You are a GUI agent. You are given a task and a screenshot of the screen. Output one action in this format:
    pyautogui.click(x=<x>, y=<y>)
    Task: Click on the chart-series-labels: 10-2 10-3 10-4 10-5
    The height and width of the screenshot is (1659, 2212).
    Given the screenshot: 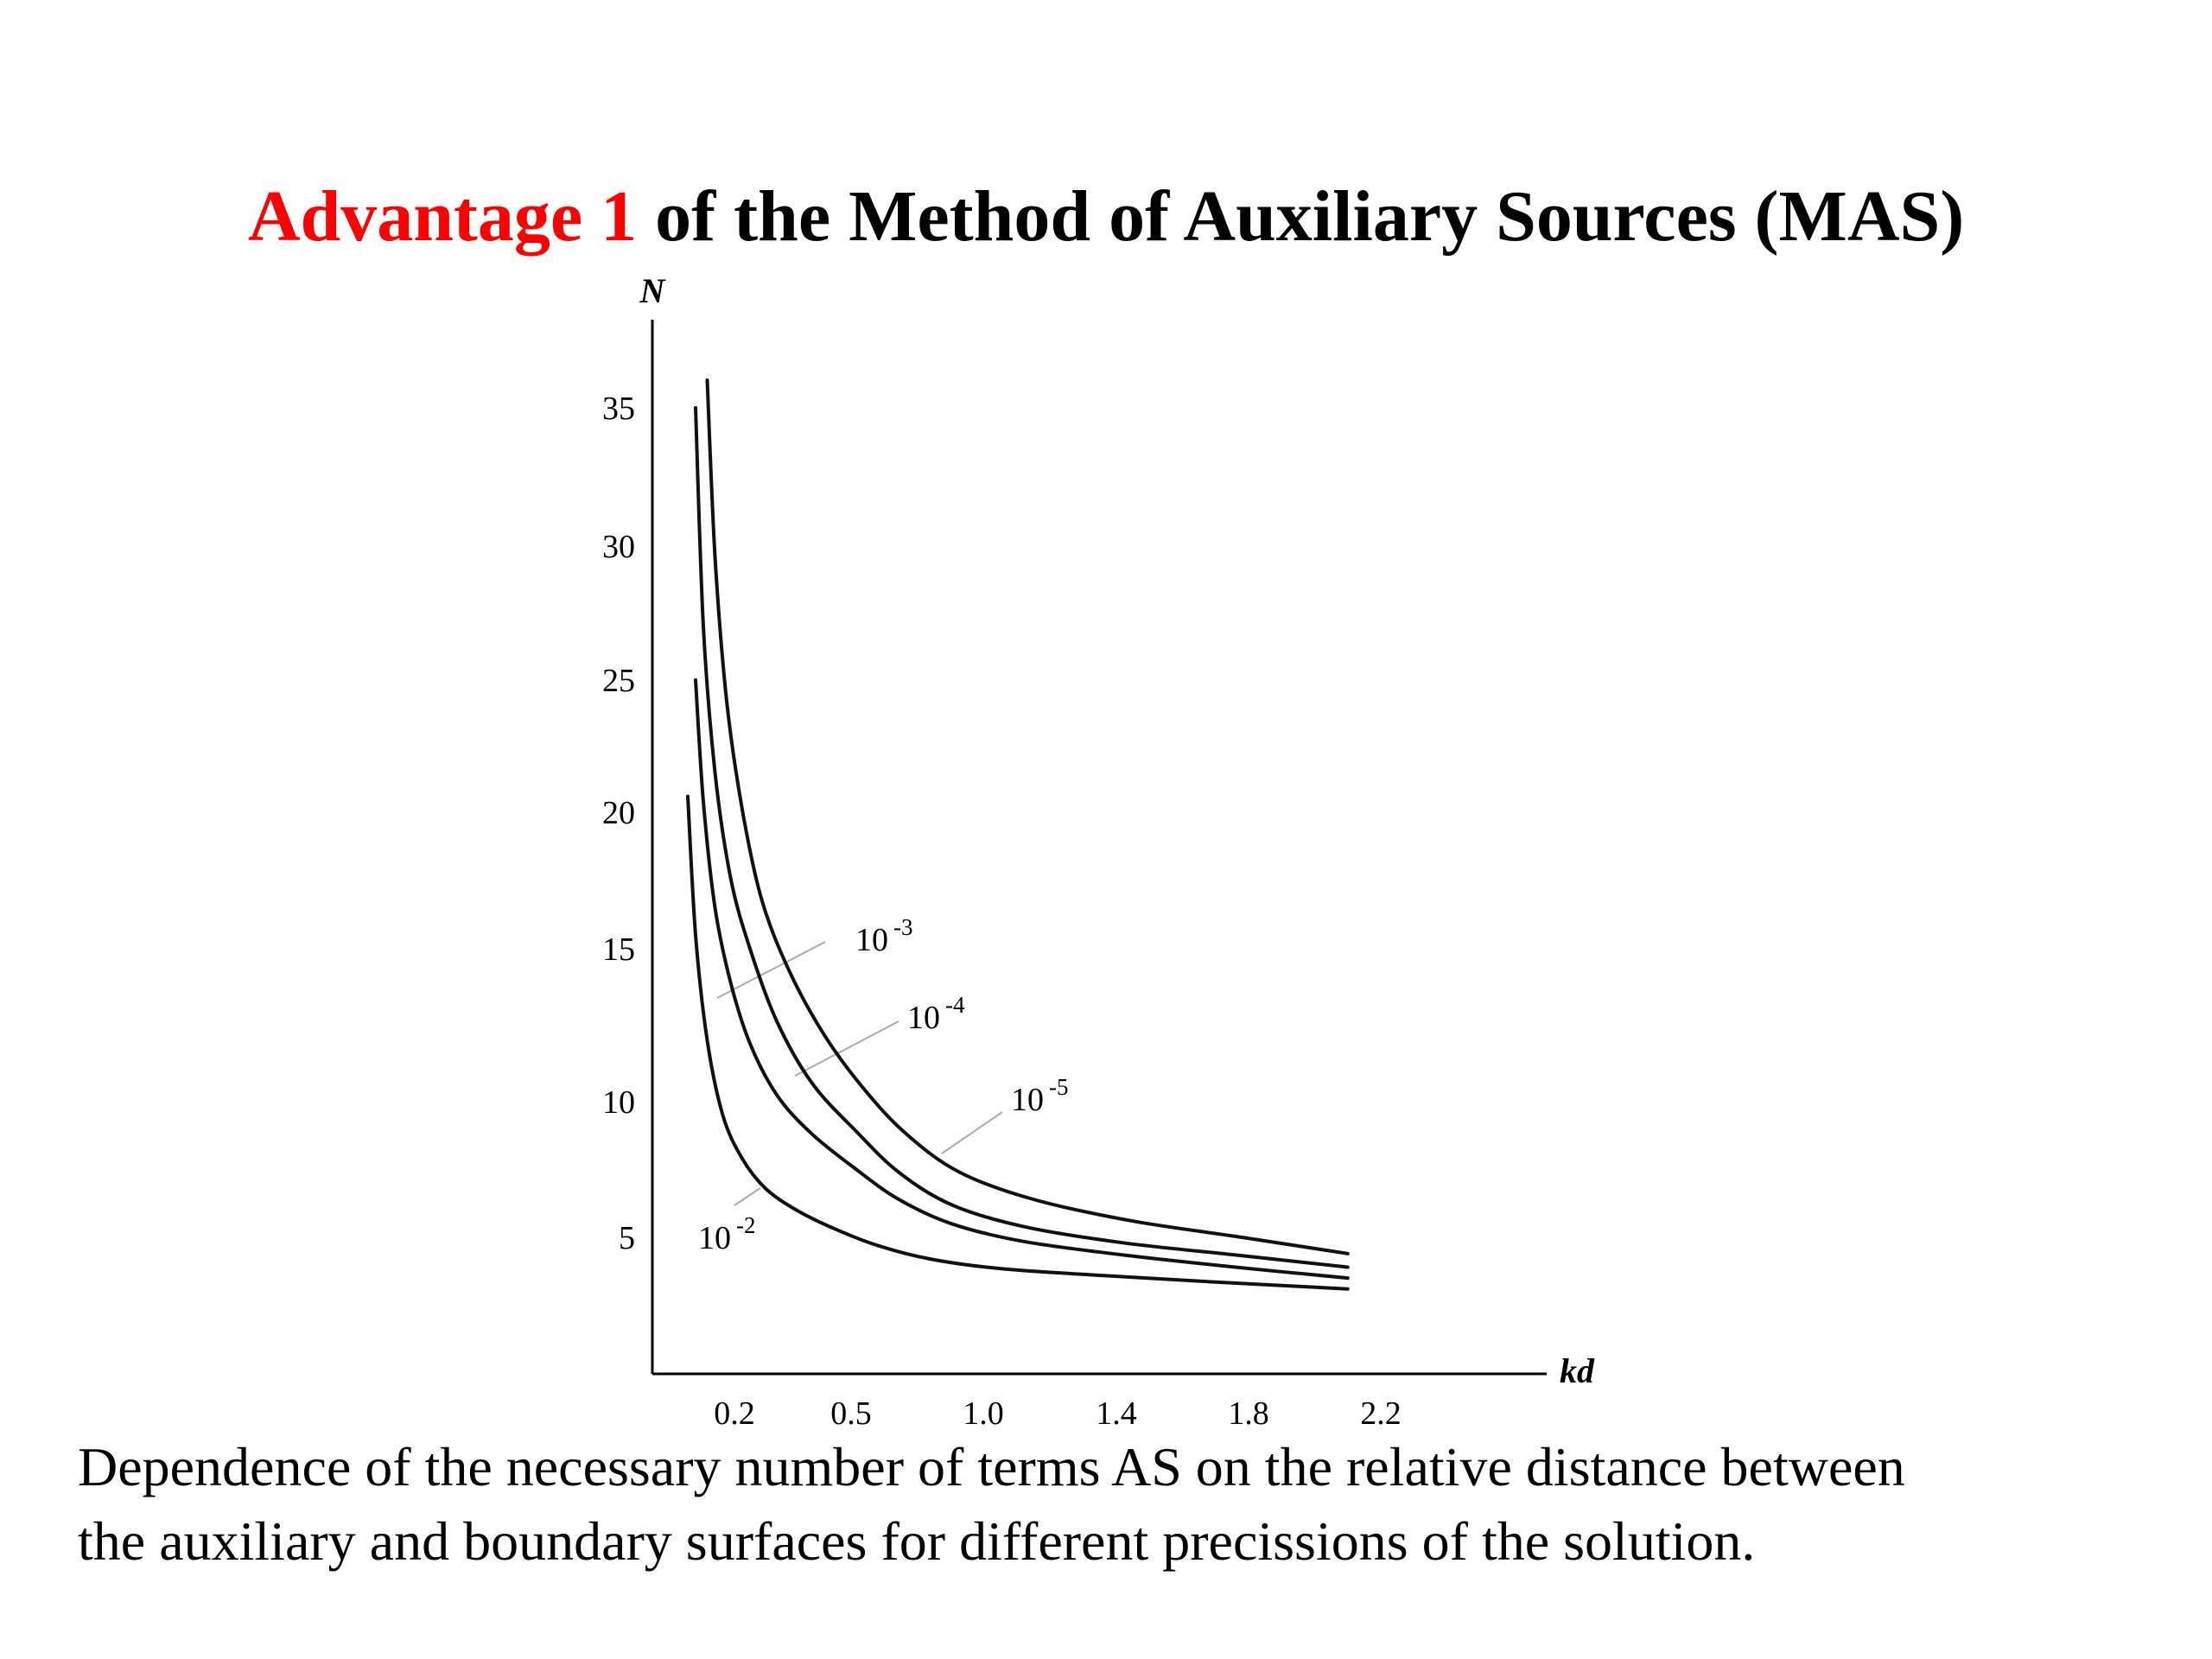 What is the action you would take?
    pyautogui.click(x=883, y=1085)
    